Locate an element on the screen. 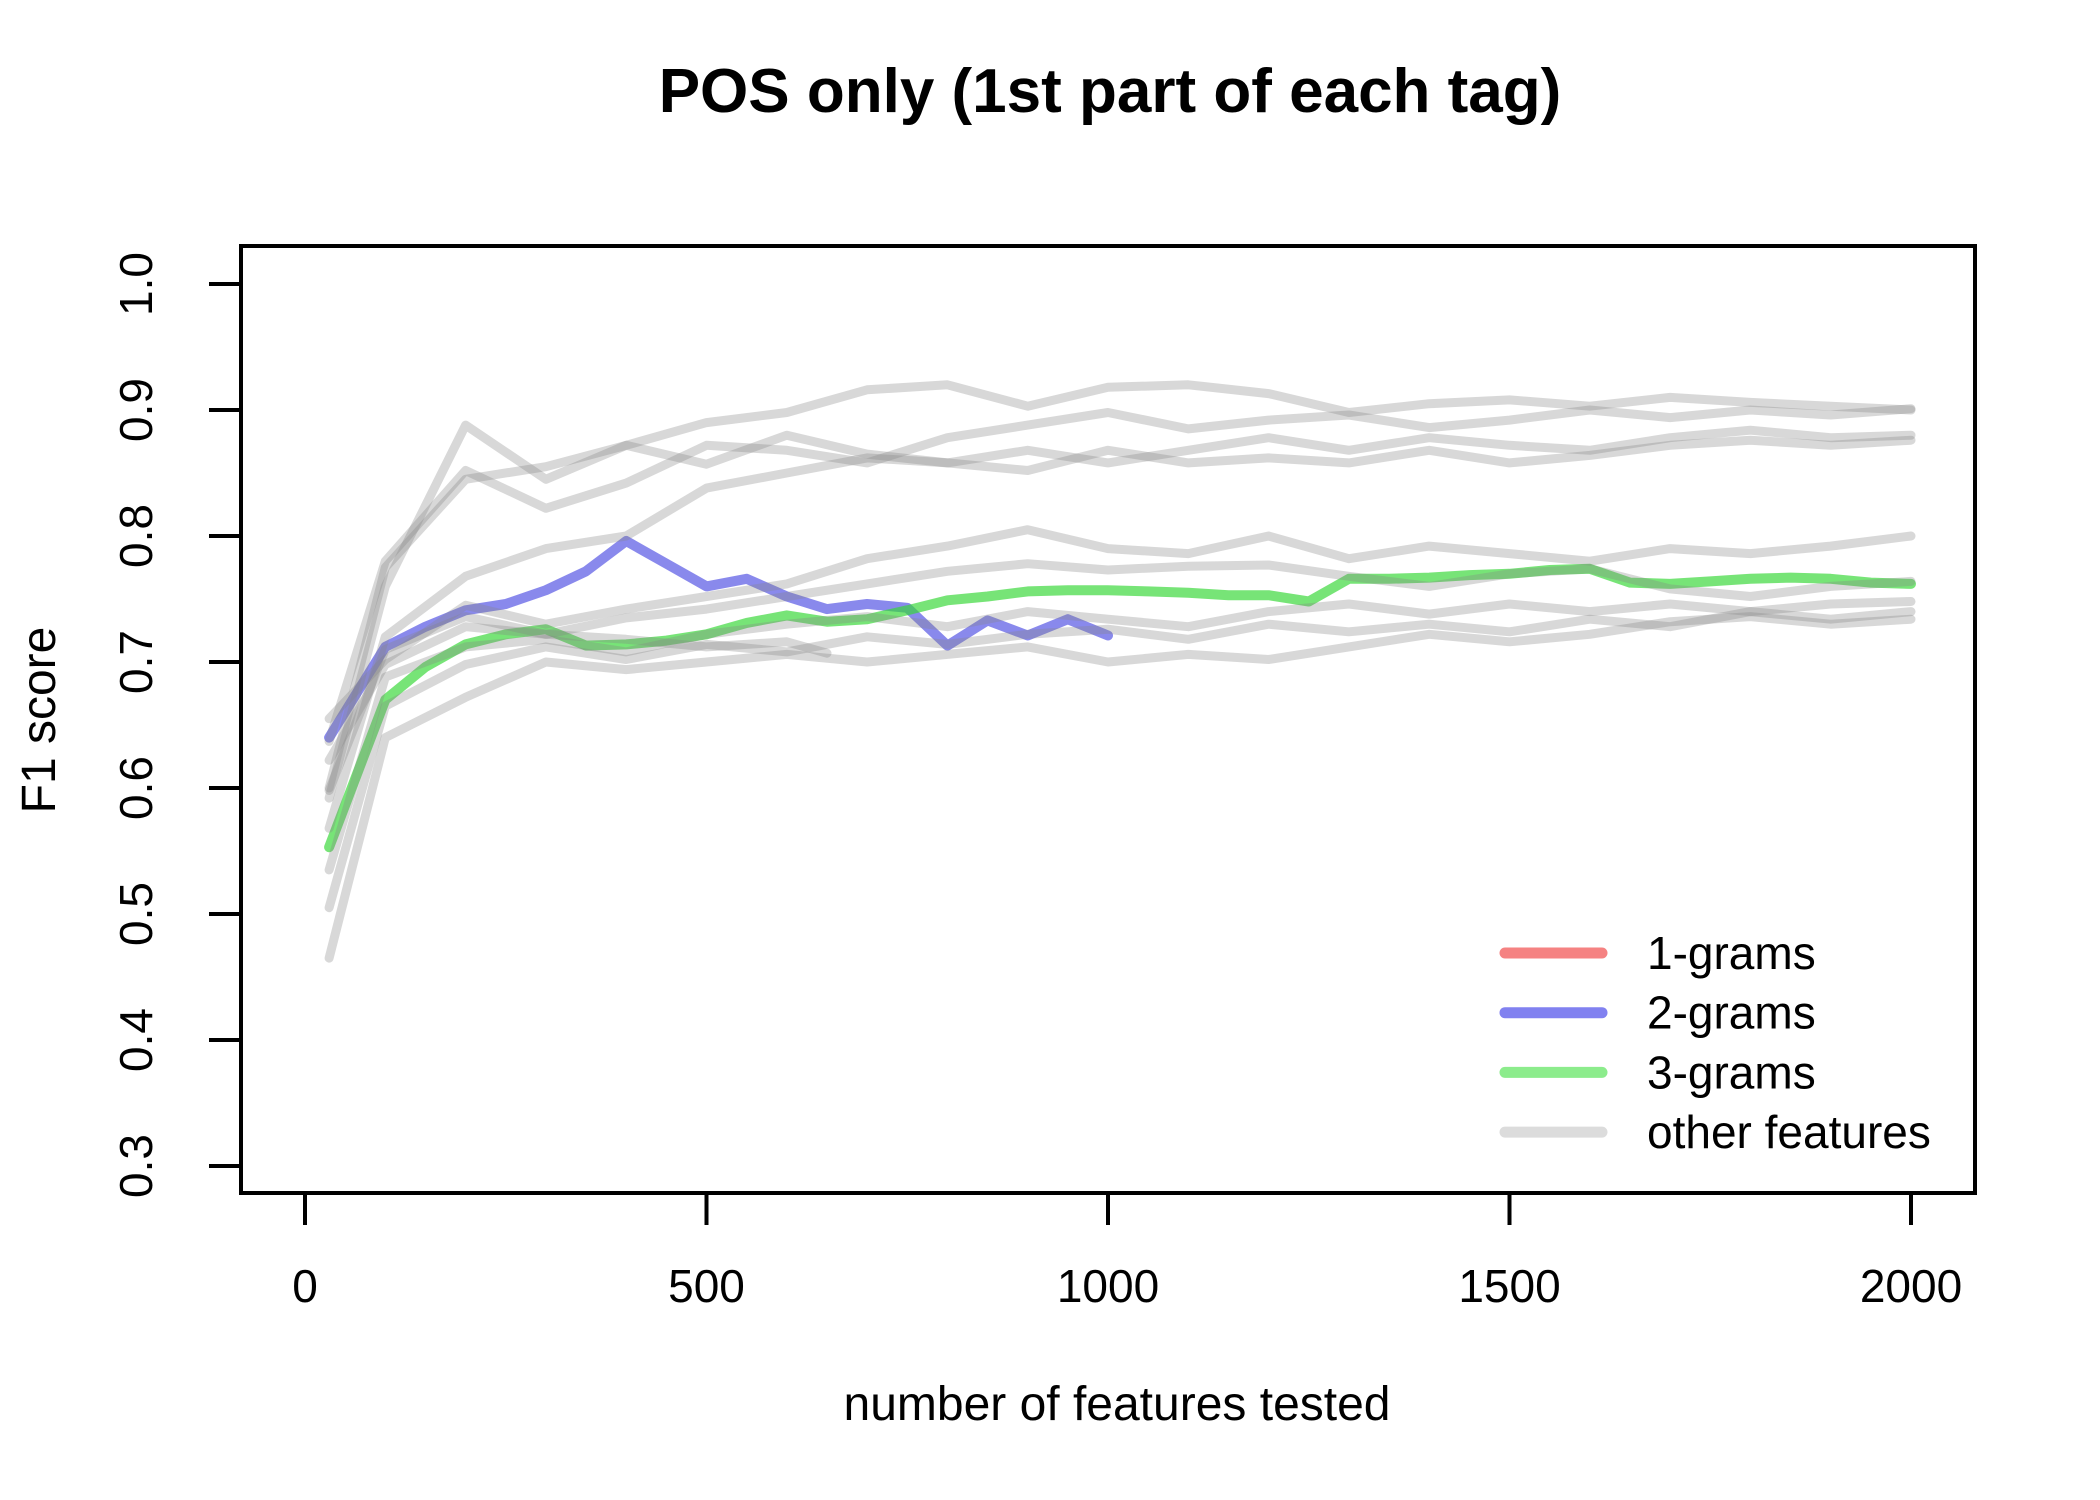 This screenshot has width=2100, height=1500. x-axis: 0 500 1000 1500 2000 is located at coordinates (1127, 1252).